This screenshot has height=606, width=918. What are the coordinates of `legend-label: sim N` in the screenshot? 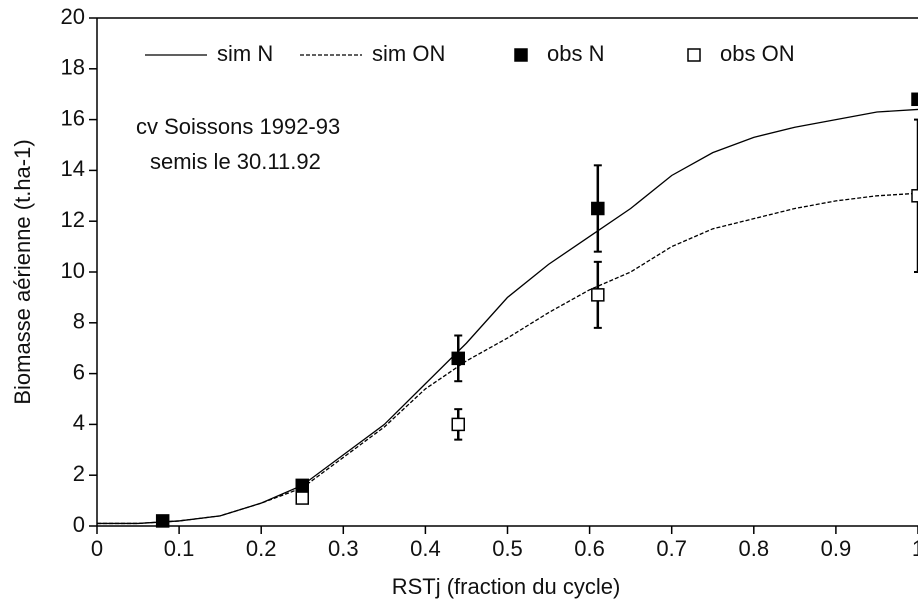 It's located at (245, 53).